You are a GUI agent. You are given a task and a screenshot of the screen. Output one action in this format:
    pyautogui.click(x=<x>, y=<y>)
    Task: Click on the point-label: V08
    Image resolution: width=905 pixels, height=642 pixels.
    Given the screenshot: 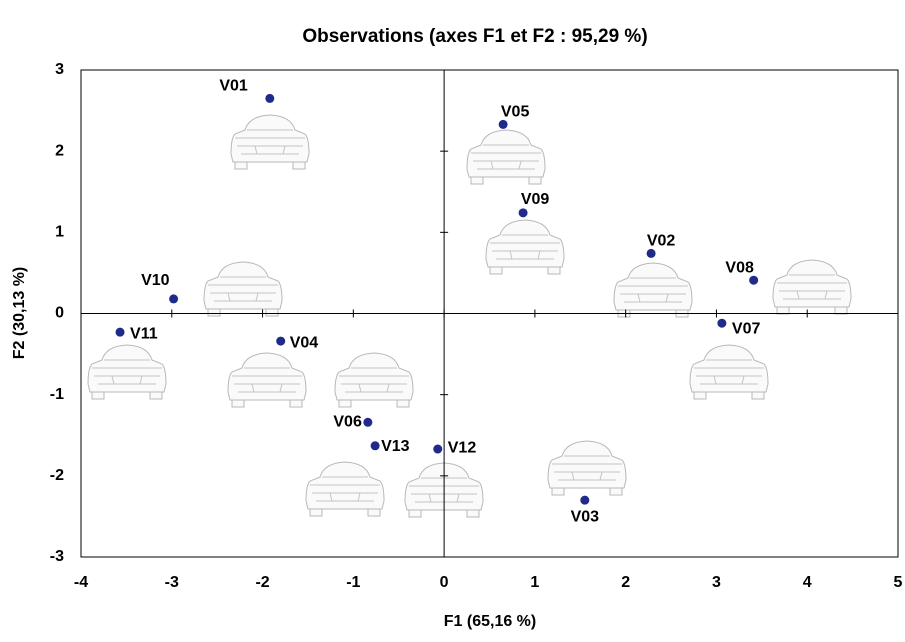 What is the action you would take?
    pyautogui.click(x=739, y=267)
    